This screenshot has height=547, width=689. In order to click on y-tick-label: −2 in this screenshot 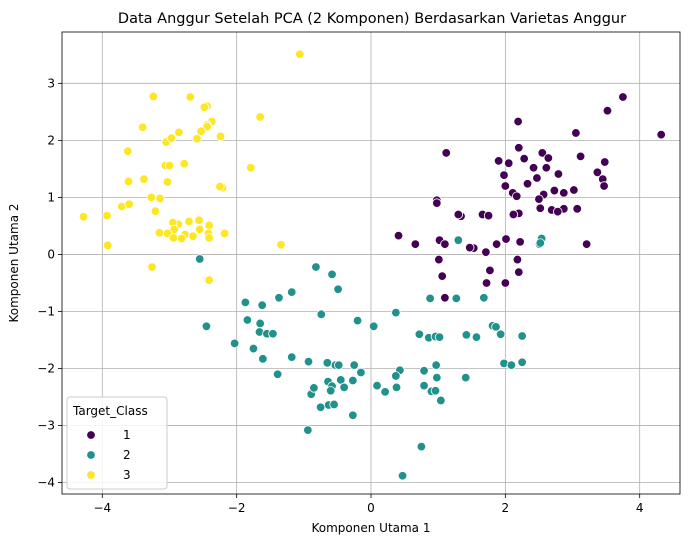, I will do `click(46, 369)`.